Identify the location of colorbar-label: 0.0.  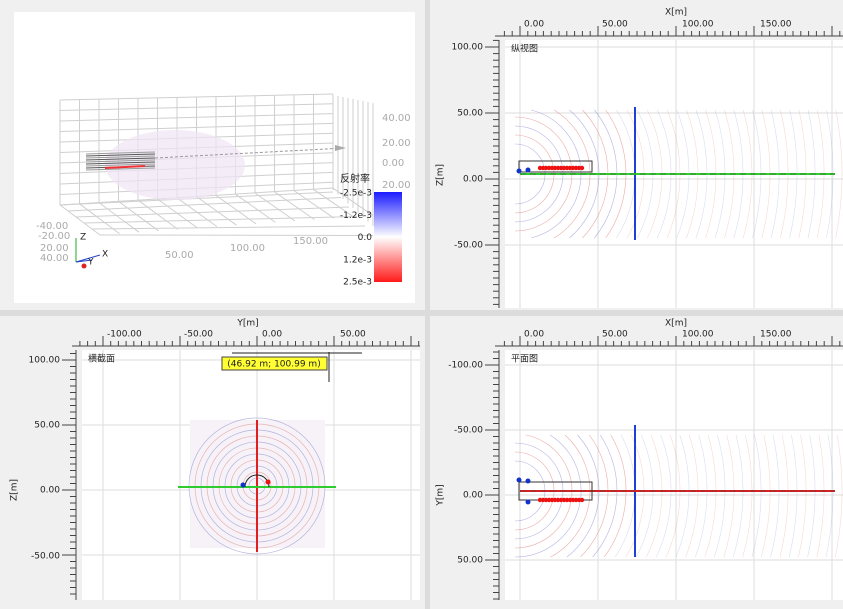
(365, 238).